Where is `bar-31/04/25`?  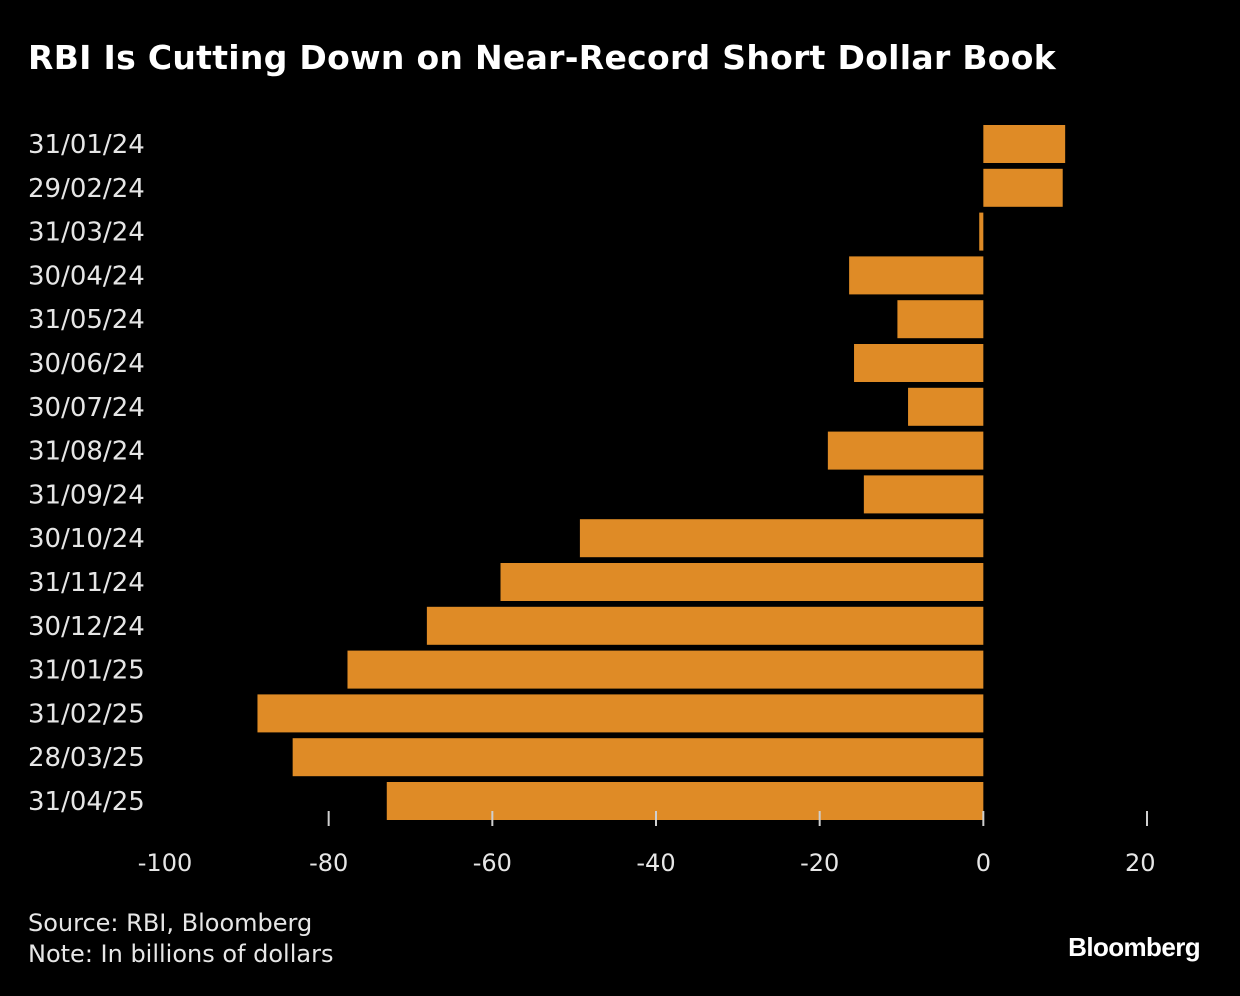
bar-31/04/25 is located at coordinates (685, 801).